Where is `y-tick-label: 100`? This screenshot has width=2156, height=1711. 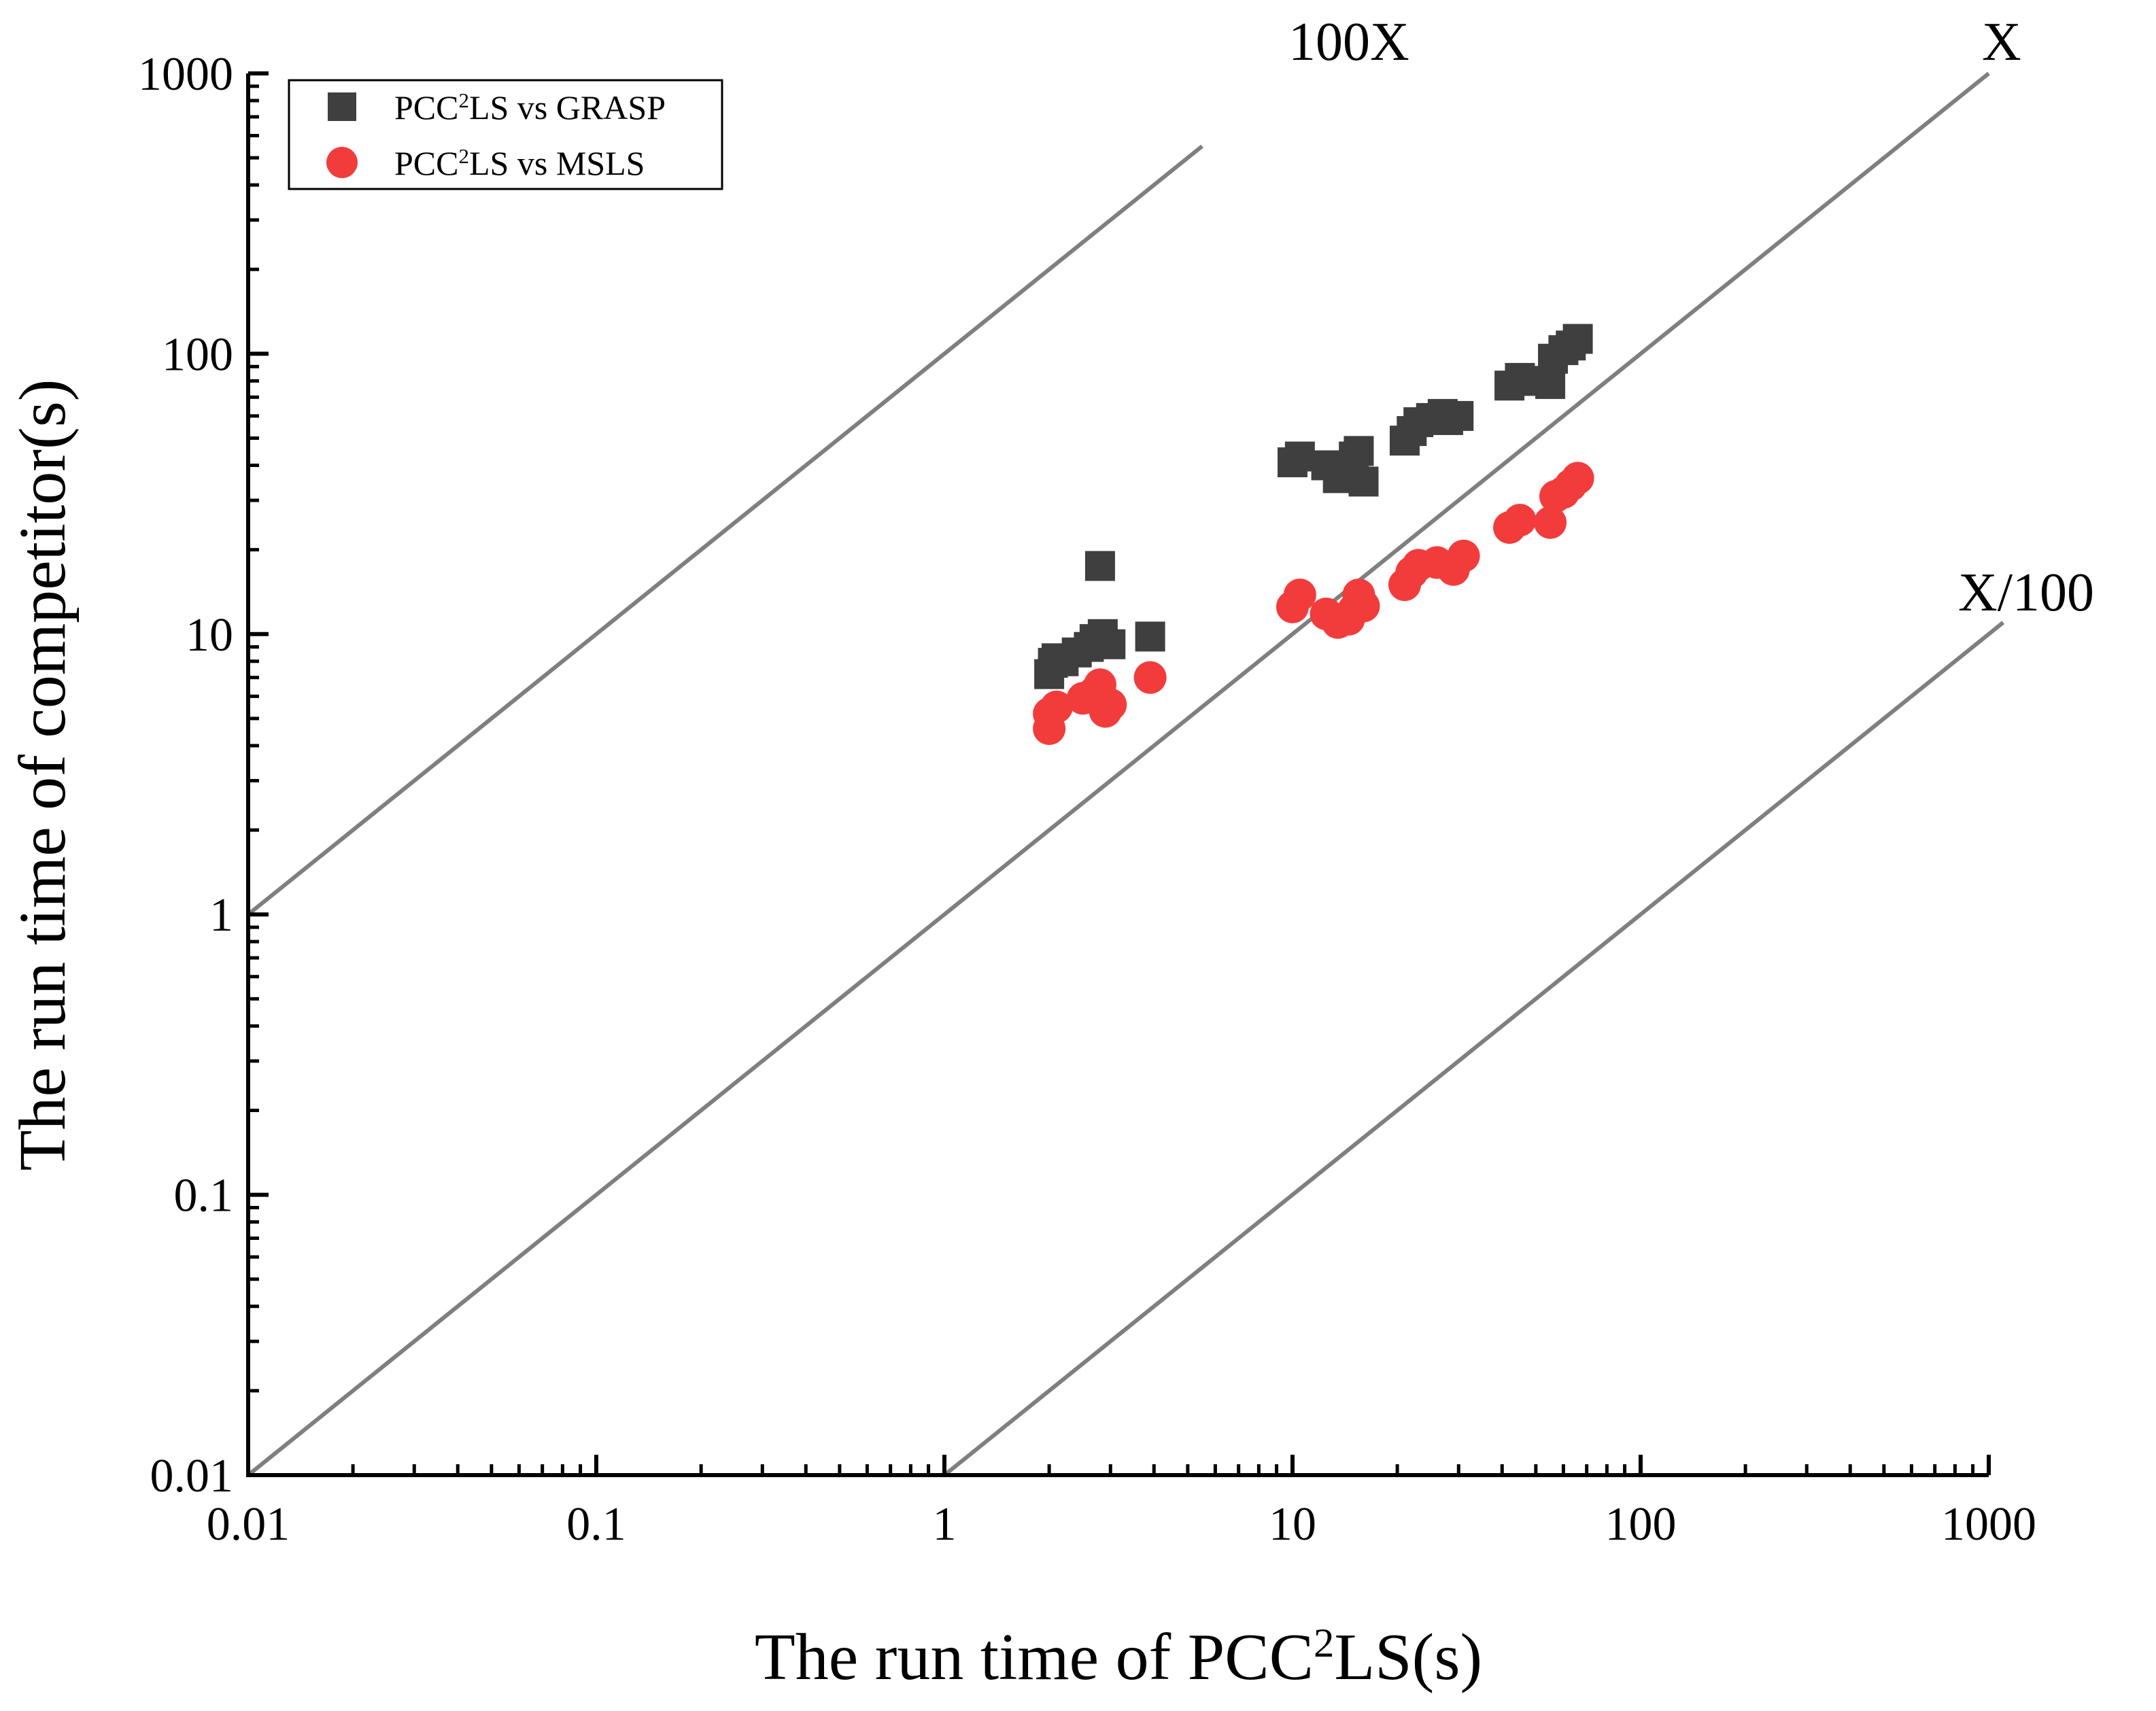
y-tick-label: 100 is located at coordinates (197, 354).